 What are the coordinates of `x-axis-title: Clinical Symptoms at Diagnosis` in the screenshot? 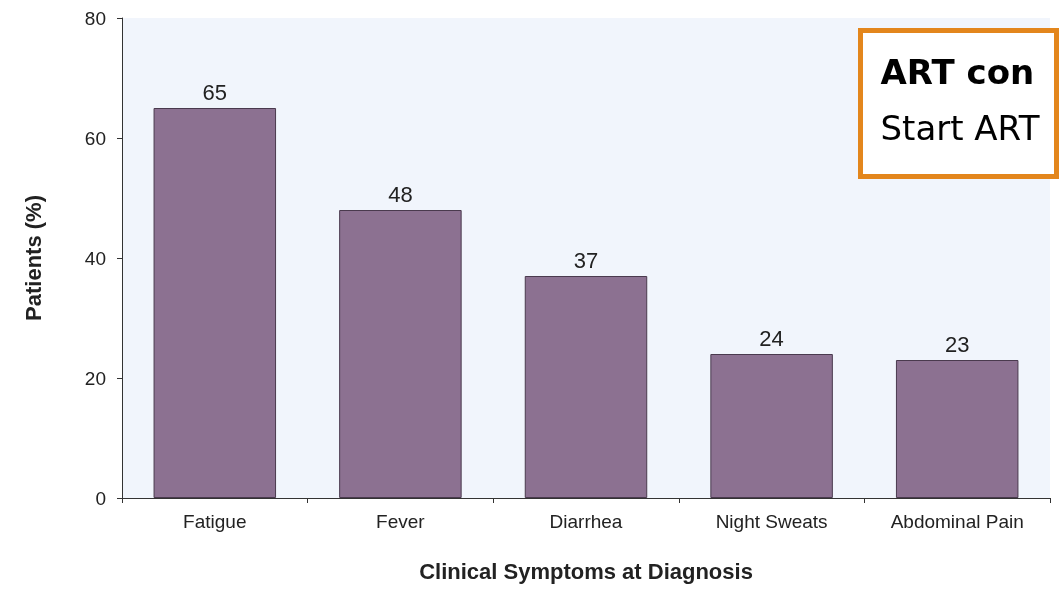 It's located at (586, 571).